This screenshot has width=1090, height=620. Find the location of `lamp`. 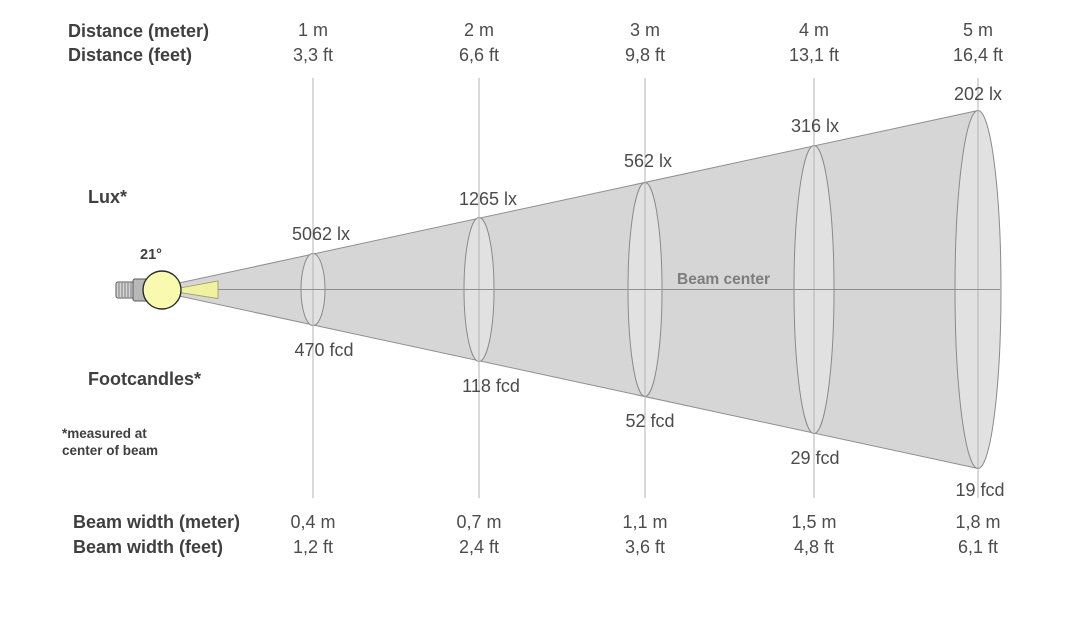

lamp is located at coordinates (167, 290).